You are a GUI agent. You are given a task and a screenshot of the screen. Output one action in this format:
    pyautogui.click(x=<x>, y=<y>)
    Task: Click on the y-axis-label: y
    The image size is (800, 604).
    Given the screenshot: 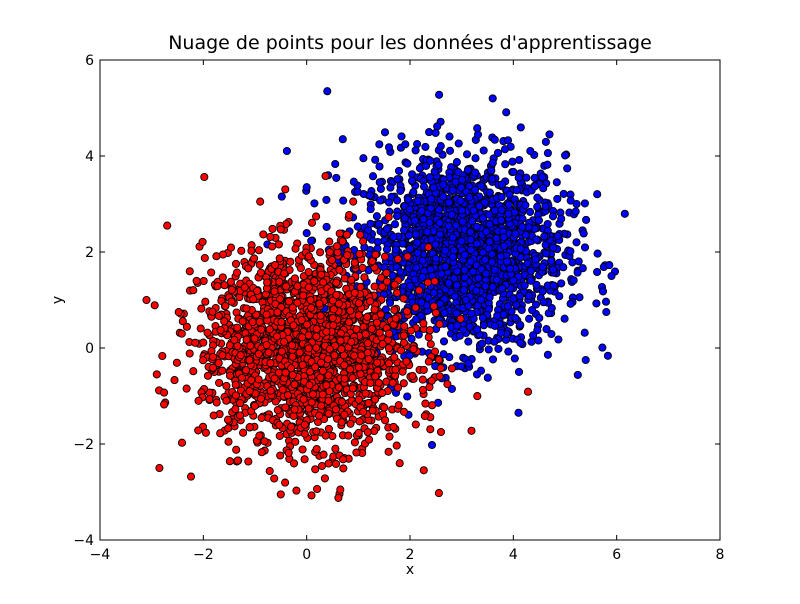 What is the action you would take?
    pyautogui.click(x=58, y=300)
    